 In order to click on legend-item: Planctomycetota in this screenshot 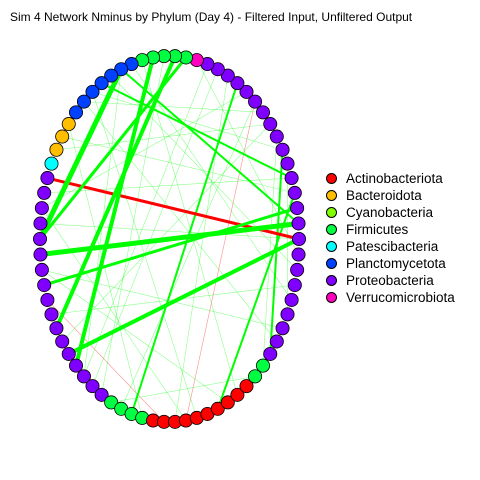, I will do `click(390, 263)`.